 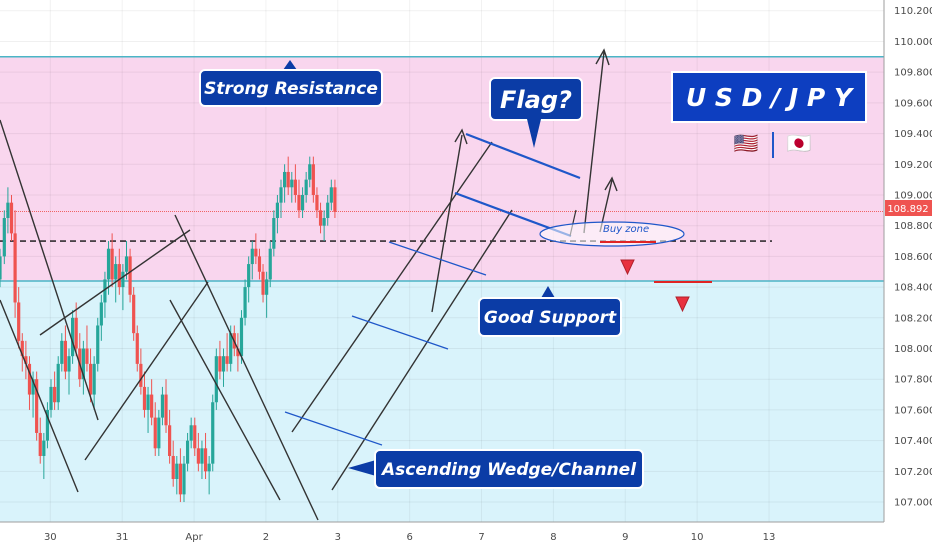 I want to click on time-axis: 30 31 Apr 2 3 6 7 8 9 10 13, so click(x=466, y=535).